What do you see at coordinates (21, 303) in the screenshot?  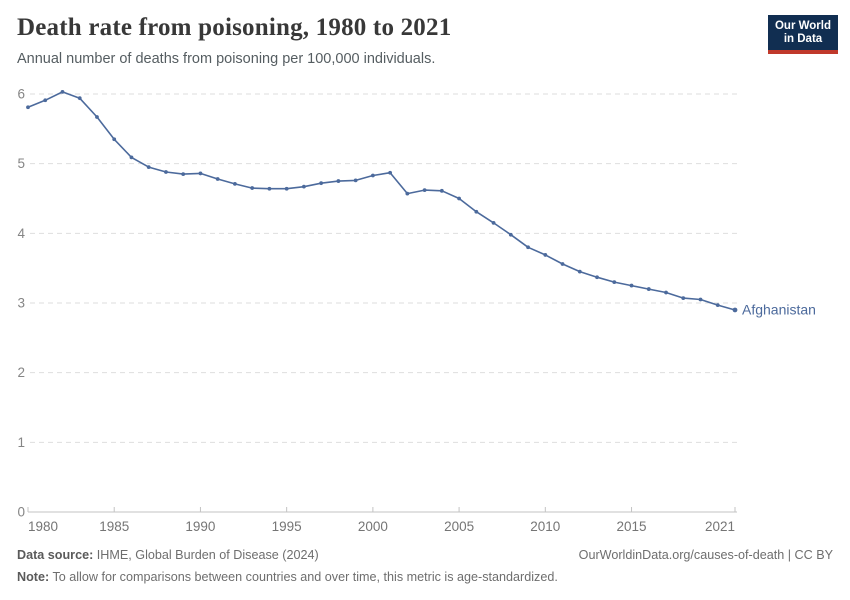 I see `y-axis-label: 3` at bounding box center [21, 303].